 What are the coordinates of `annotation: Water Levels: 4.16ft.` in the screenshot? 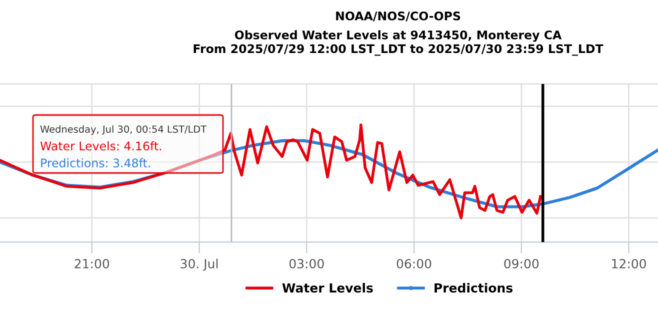 It's located at (101, 145).